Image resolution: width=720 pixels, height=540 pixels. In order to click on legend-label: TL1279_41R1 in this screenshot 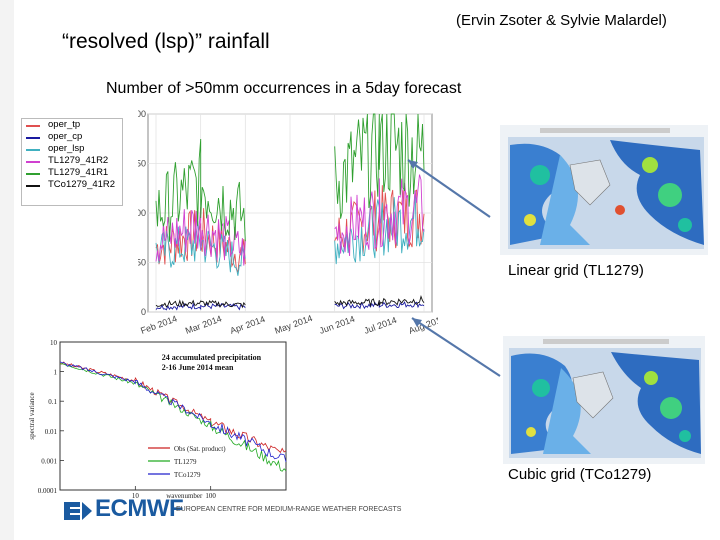, I will do `click(78, 172)`.